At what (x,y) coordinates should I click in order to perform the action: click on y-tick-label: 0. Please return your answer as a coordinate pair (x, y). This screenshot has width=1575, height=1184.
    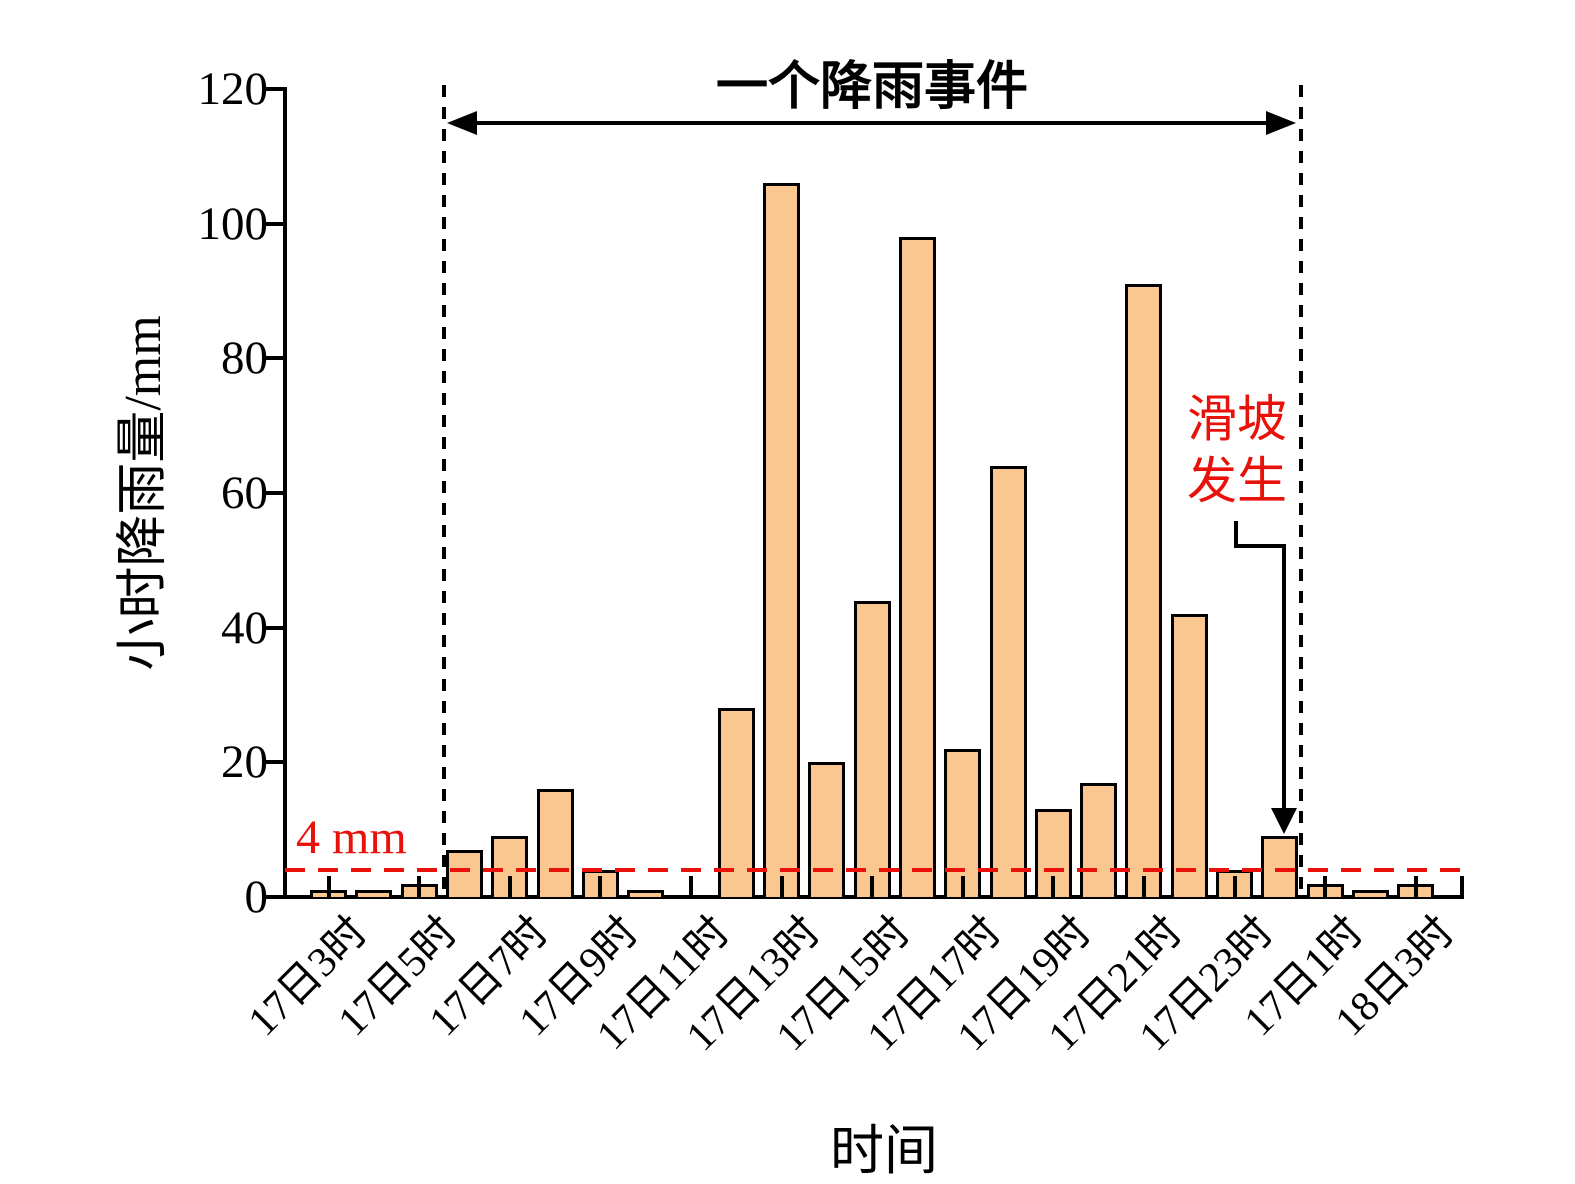
    Looking at the image, I should click on (256, 897).